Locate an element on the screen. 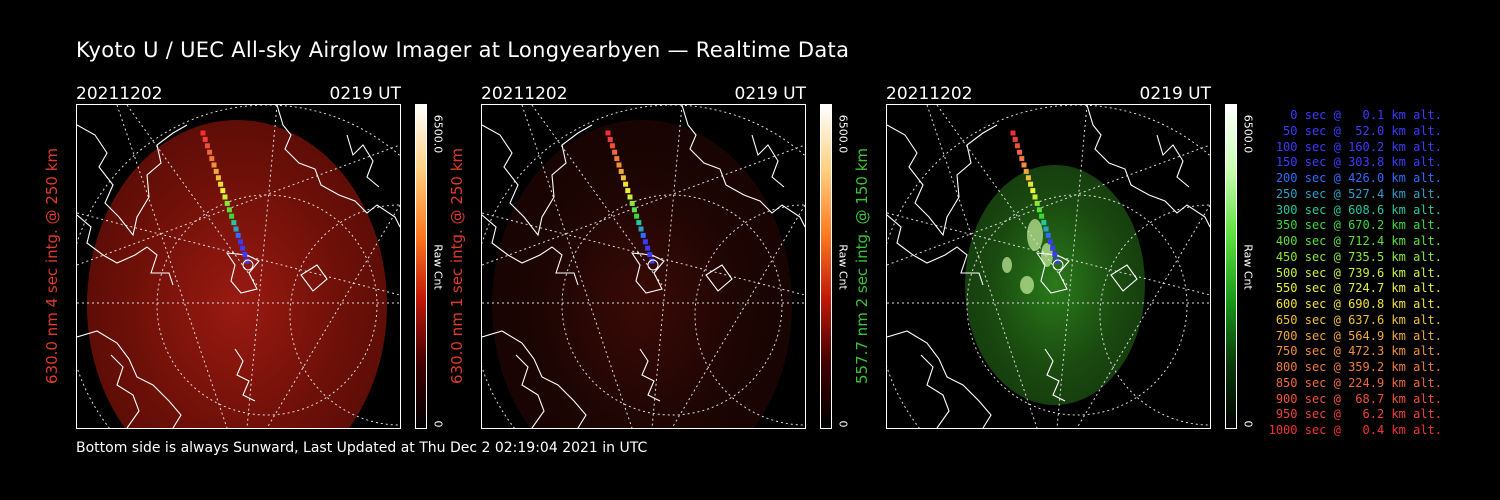 Image resolution: width=1500 pixels, height=500 pixels. legend-entry: 300 sec @ 608.6 km alt. is located at coordinates (1358, 209).